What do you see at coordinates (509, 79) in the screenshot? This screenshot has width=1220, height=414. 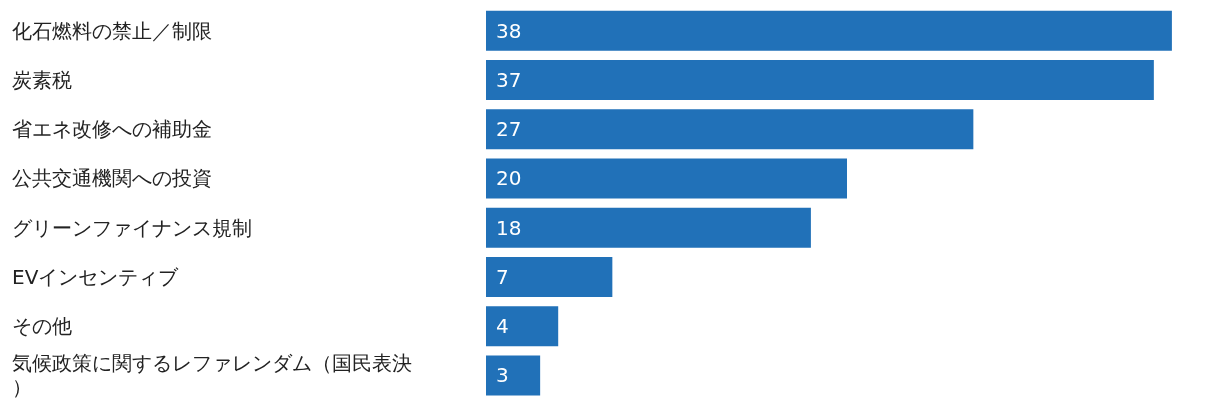 I see `data-label: 37` at bounding box center [509, 79].